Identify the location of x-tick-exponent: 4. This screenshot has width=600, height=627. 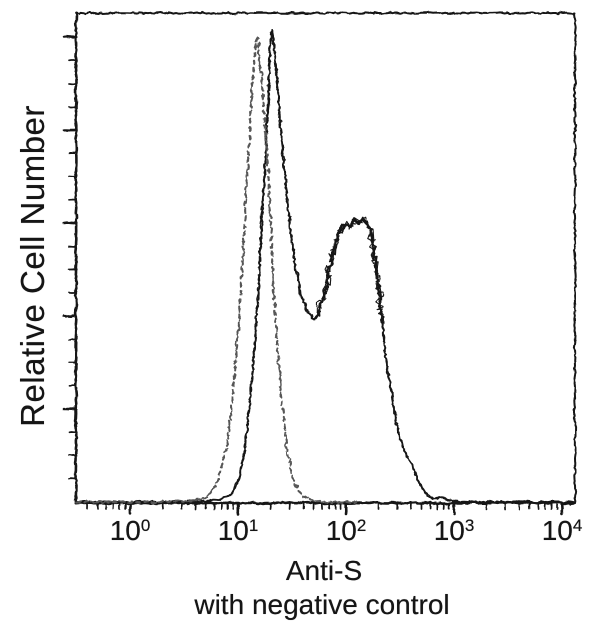
(577, 525).